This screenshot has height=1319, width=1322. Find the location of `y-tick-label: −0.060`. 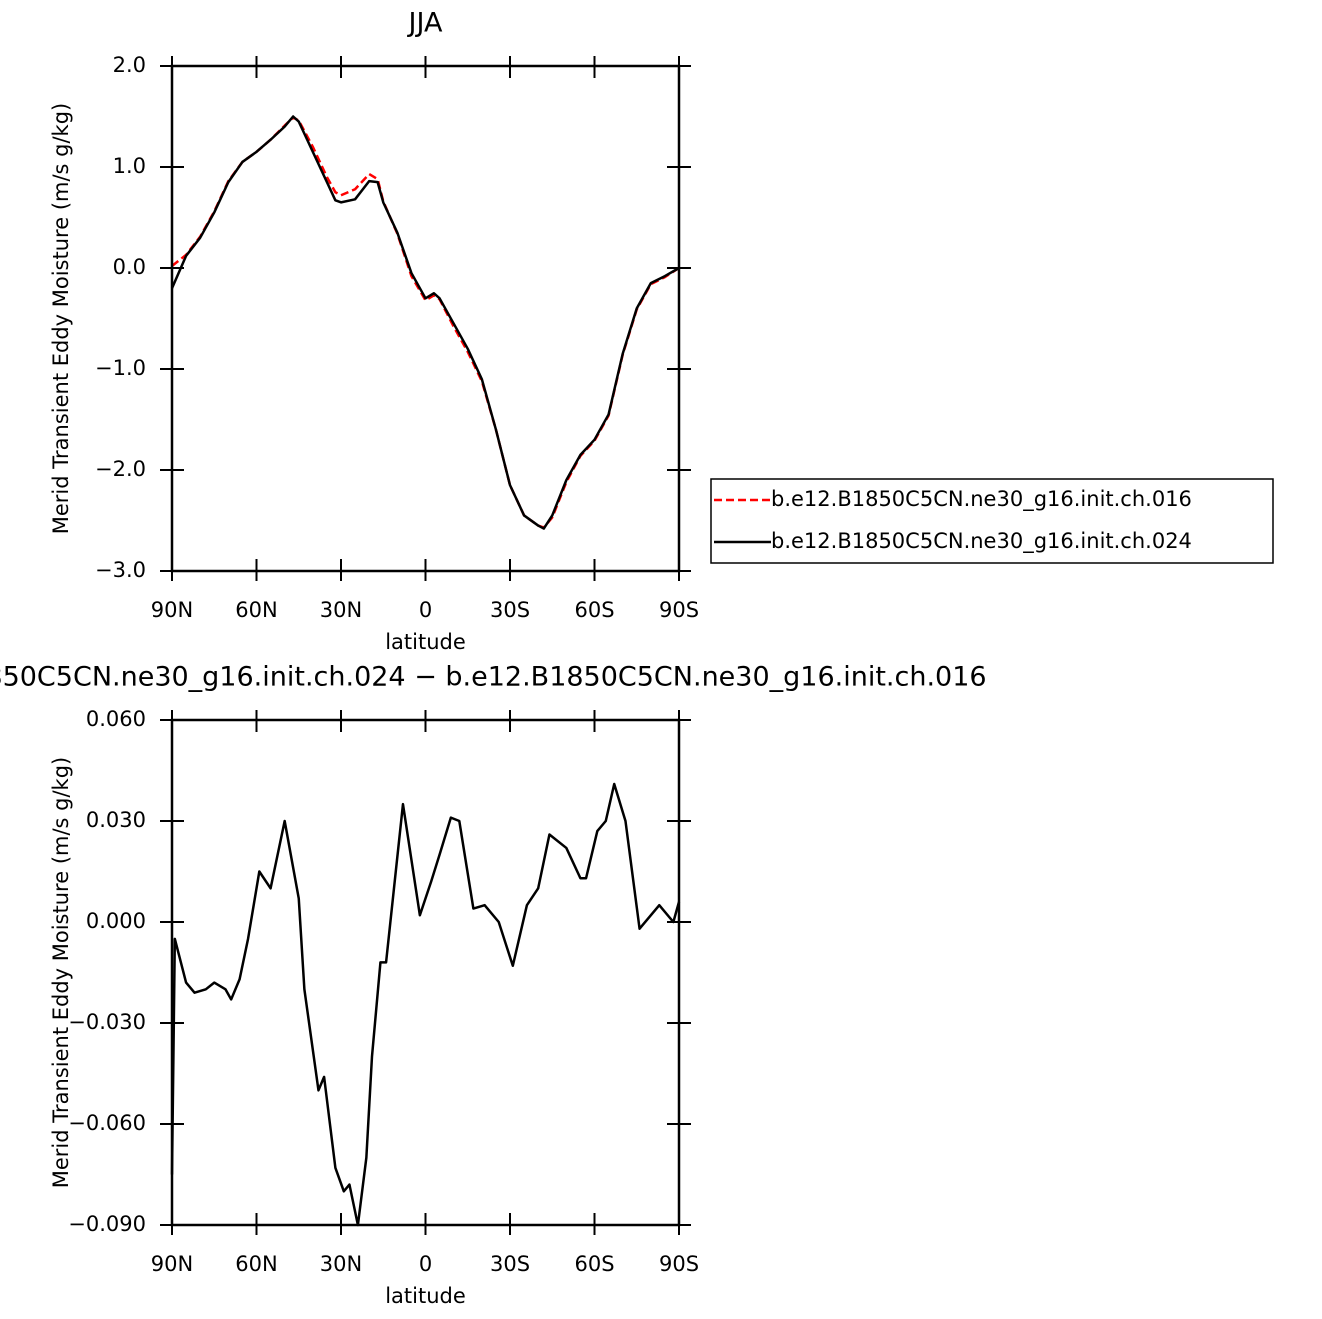

y-tick-label: −0.060 is located at coordinates (107, 1123).